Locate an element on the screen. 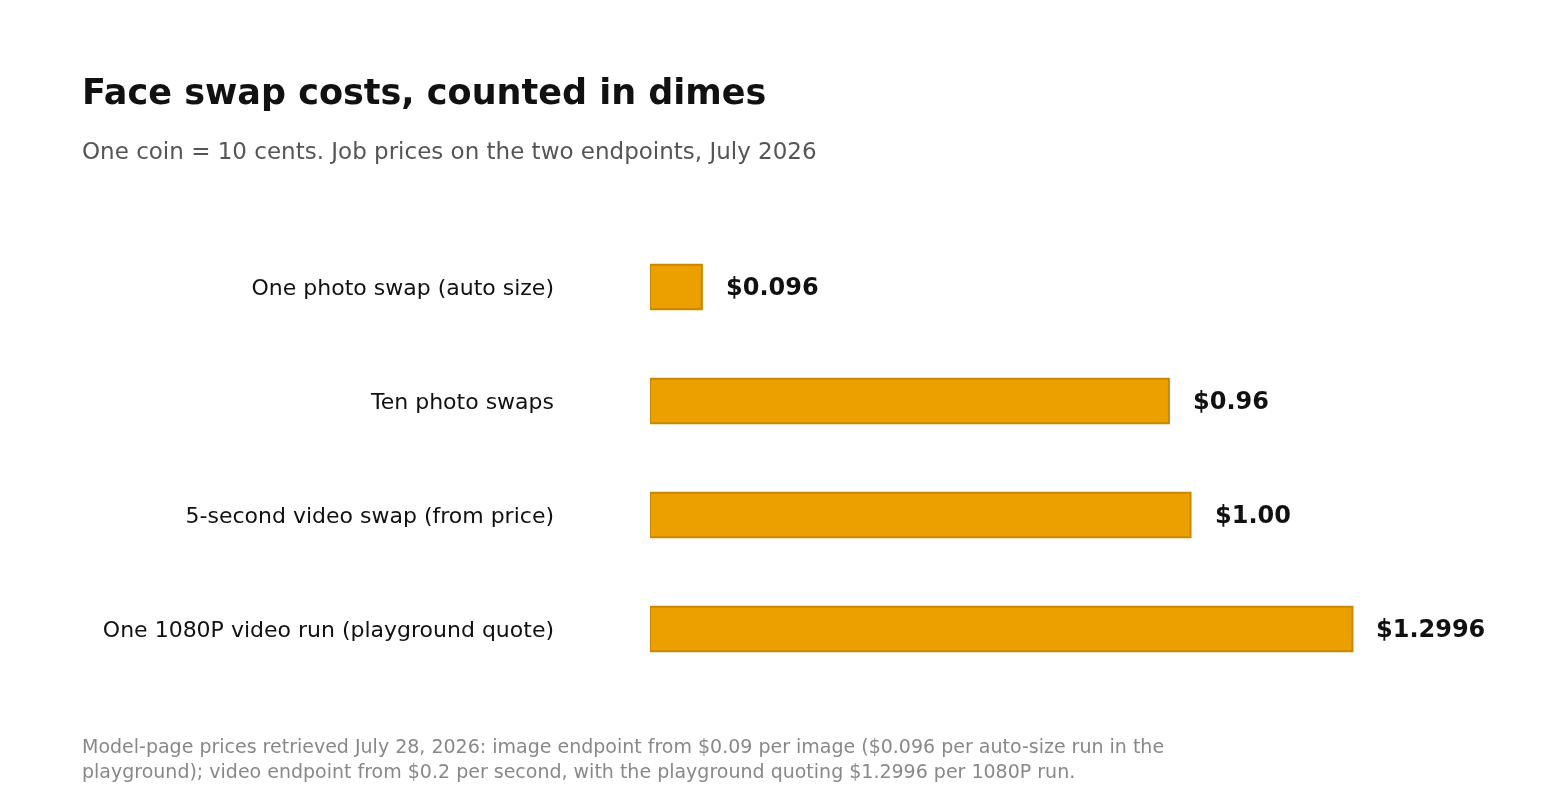 The height and width of the screenshot is (800, 1560). y-tick-label: One 1080P video run (playground quote) is located at coordinates (328, 629).